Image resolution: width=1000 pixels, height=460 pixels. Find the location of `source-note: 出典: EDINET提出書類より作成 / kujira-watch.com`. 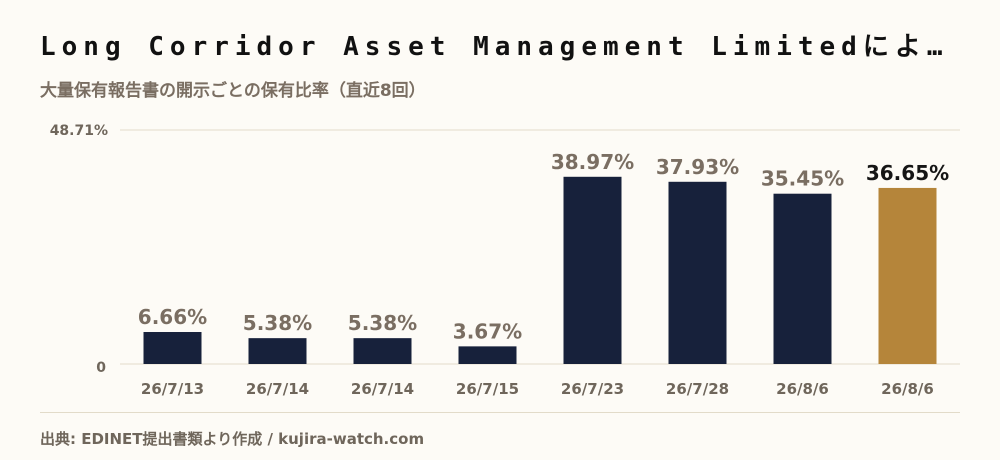

source-note: 出典: EDINET提出書類より作成 / kujira-watch.com is located at coordinates (232, 439).